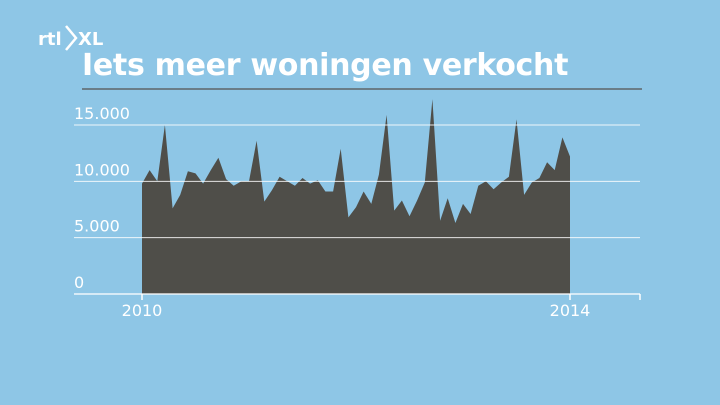  I want to click on y-axis: 0 5.000 10.000 15.000, so click(102, 198).